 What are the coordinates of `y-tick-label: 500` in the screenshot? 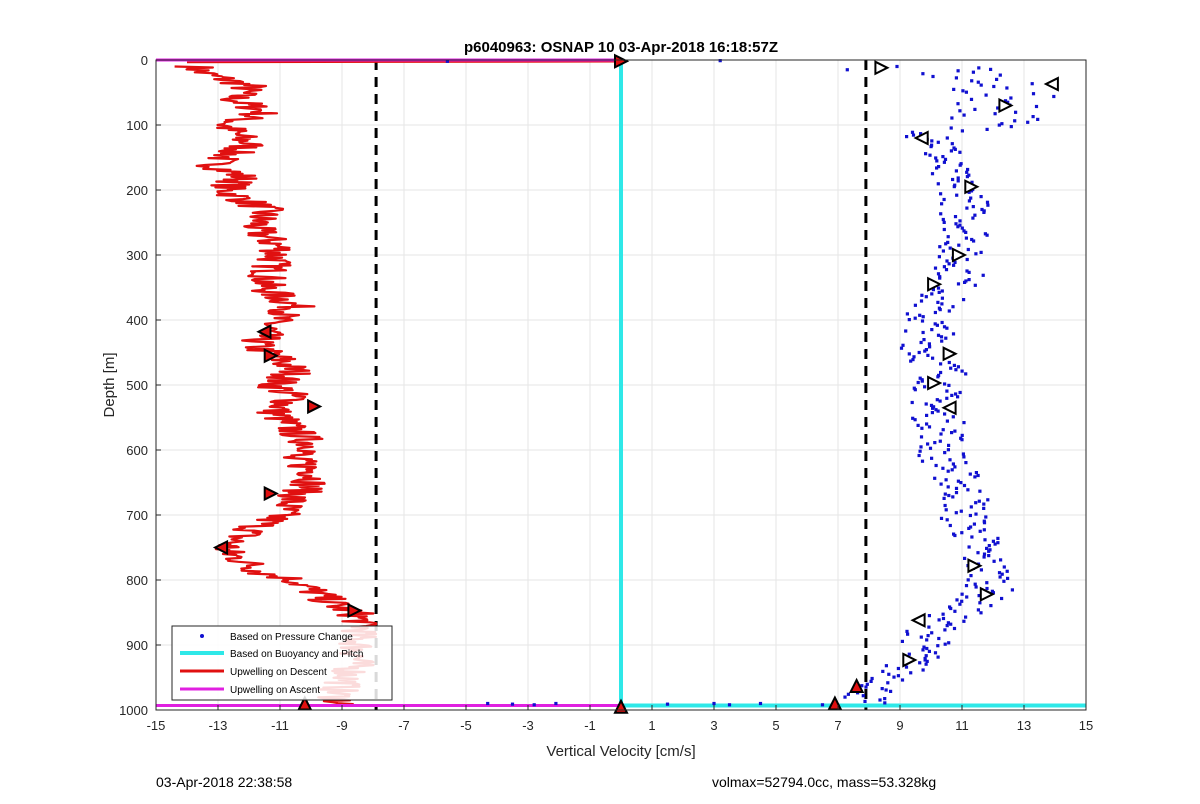 It's located at (137, 385).